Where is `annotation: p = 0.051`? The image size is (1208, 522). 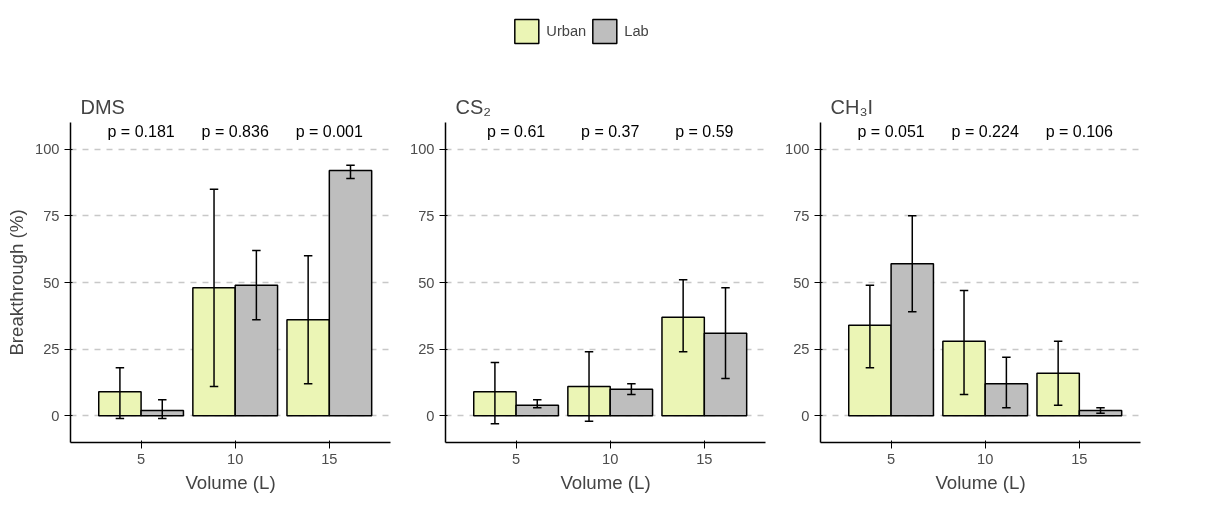 annotation: p = 0.051 is located at coordinates (891, 131).